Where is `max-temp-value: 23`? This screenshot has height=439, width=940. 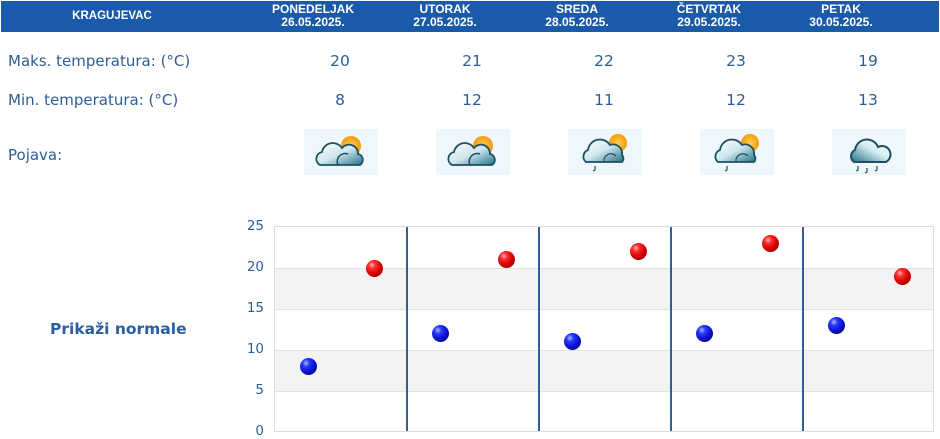 max-temp-value: 23 is located at coordinates (736, 61).